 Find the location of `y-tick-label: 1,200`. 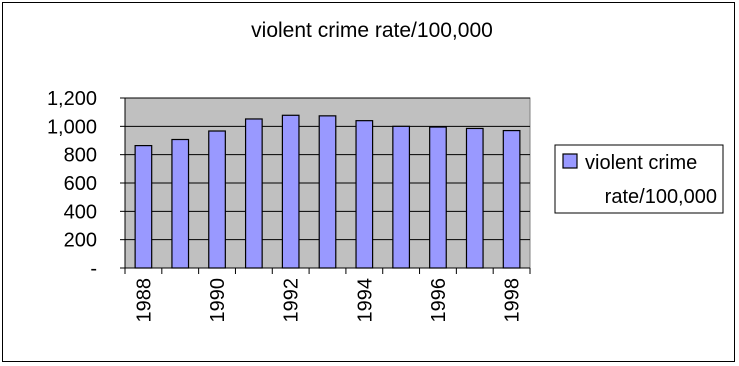

y-tick-label: 1,200 is located at coordinates (72, 99).